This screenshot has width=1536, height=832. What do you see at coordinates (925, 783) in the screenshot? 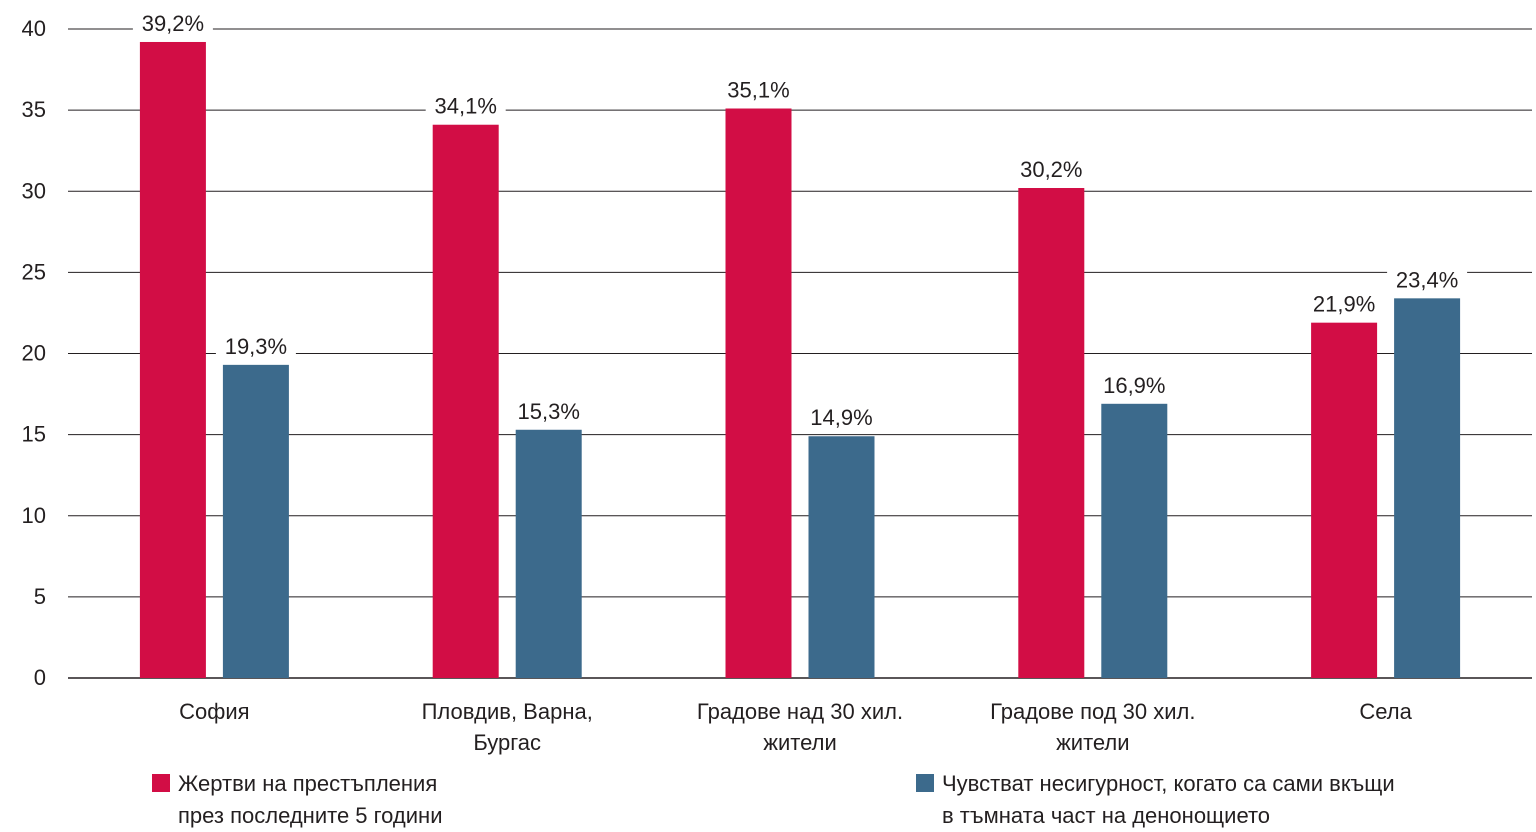
I see `legend-swatch-insecurity` at bounding box center [925, 783].